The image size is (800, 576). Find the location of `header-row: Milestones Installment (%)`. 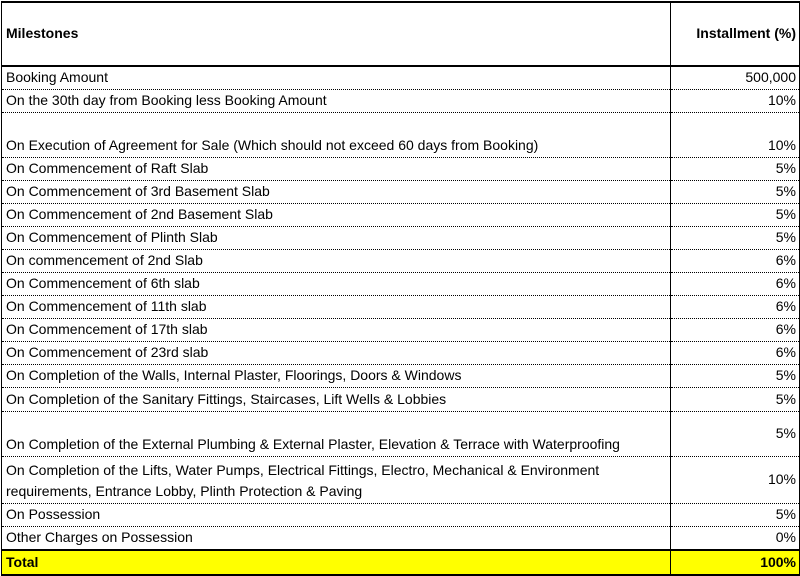

header-row: Milestones Installment (%) is located at coordinates (400, 34).